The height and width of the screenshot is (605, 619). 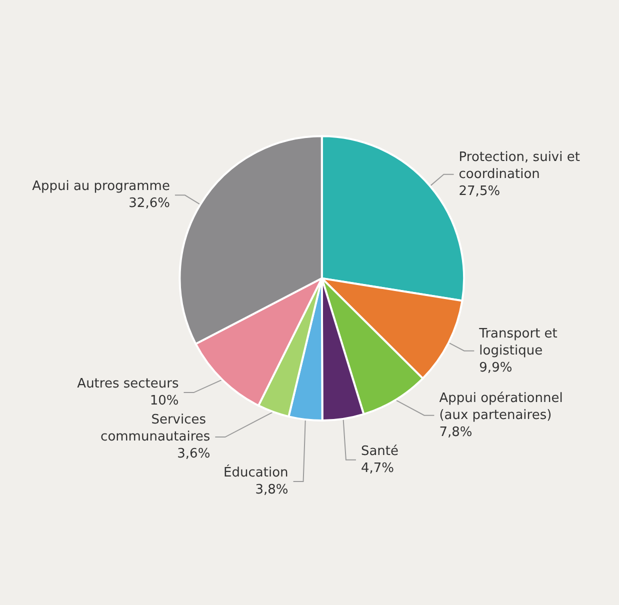 I want to click on data-label: 27,5%, so click(x=479, y=191).